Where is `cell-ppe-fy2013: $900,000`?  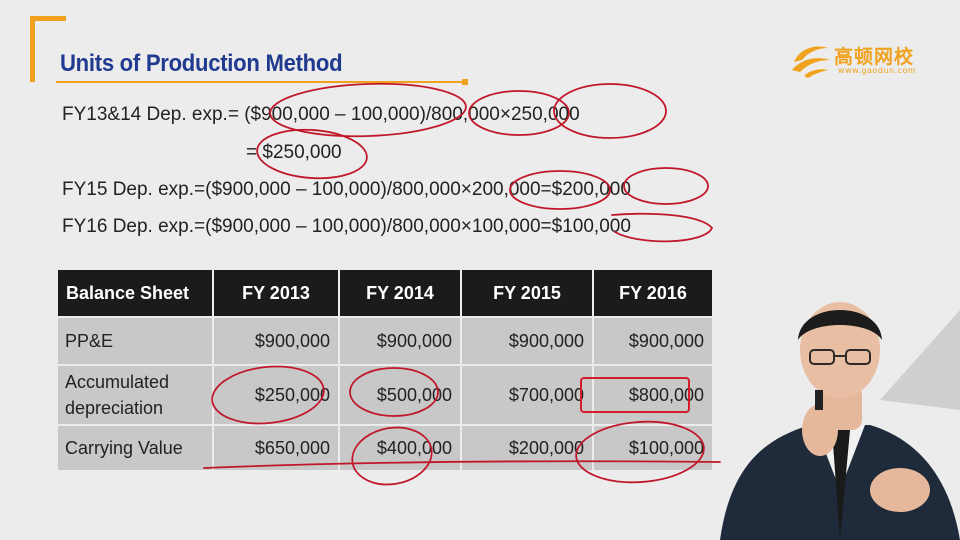
cell-ppe-fy2013: $900,000 is located at coordinates (276, 341).